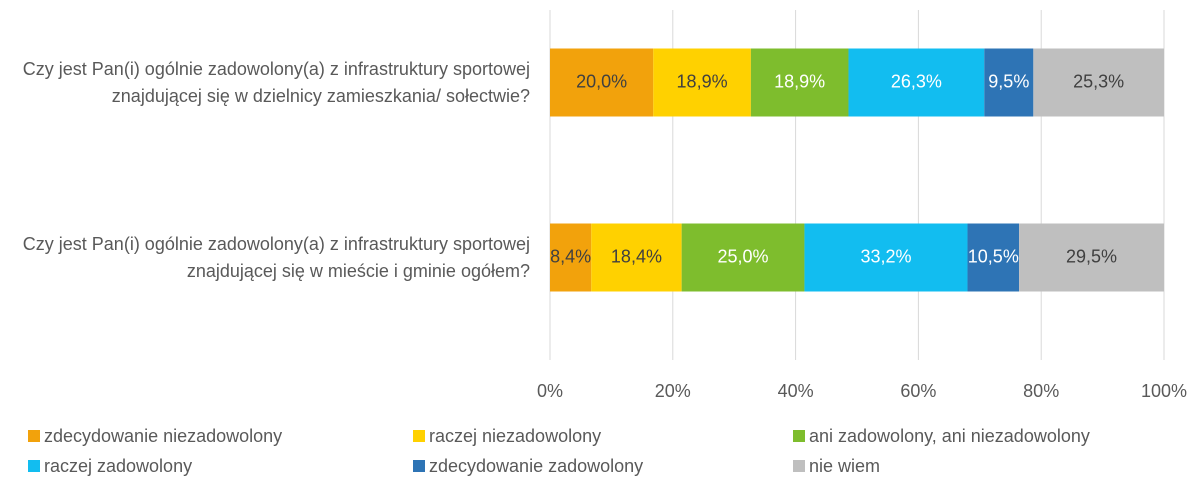 The height and width of the screenshot is (483, 1194). I want to click on data-label: 26,3%, so click(916, 81).